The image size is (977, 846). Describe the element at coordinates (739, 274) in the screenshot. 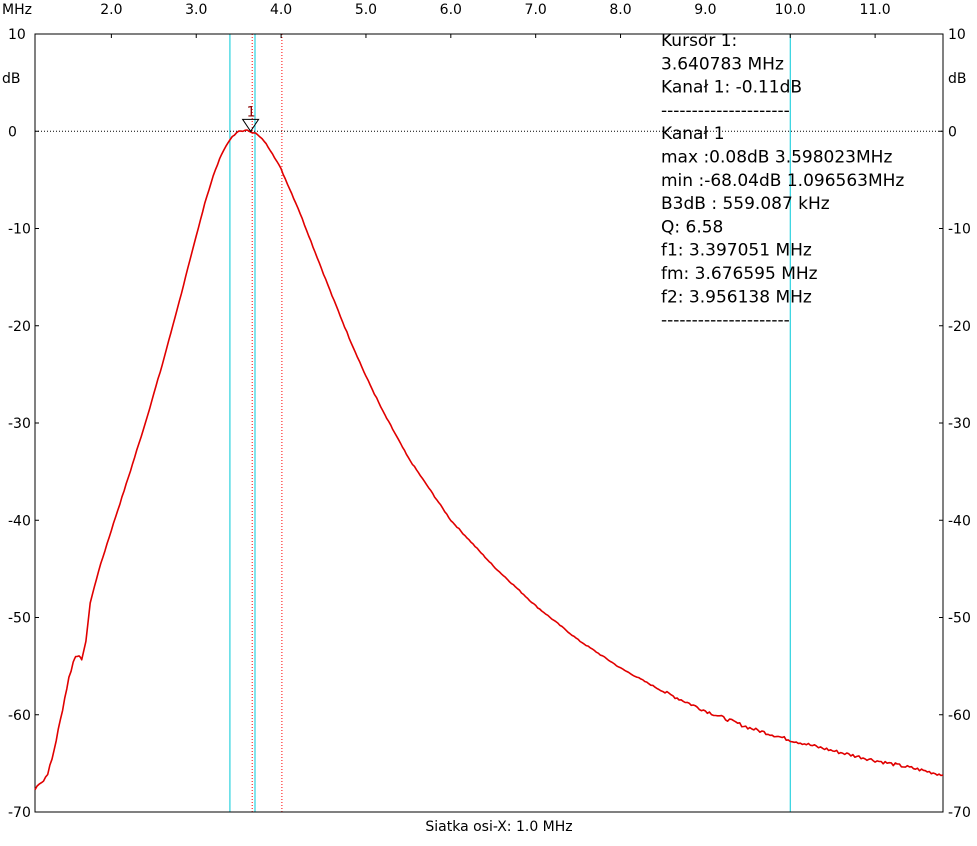

I see `info-line-11: fm: 3.676595 MHz` at that location.